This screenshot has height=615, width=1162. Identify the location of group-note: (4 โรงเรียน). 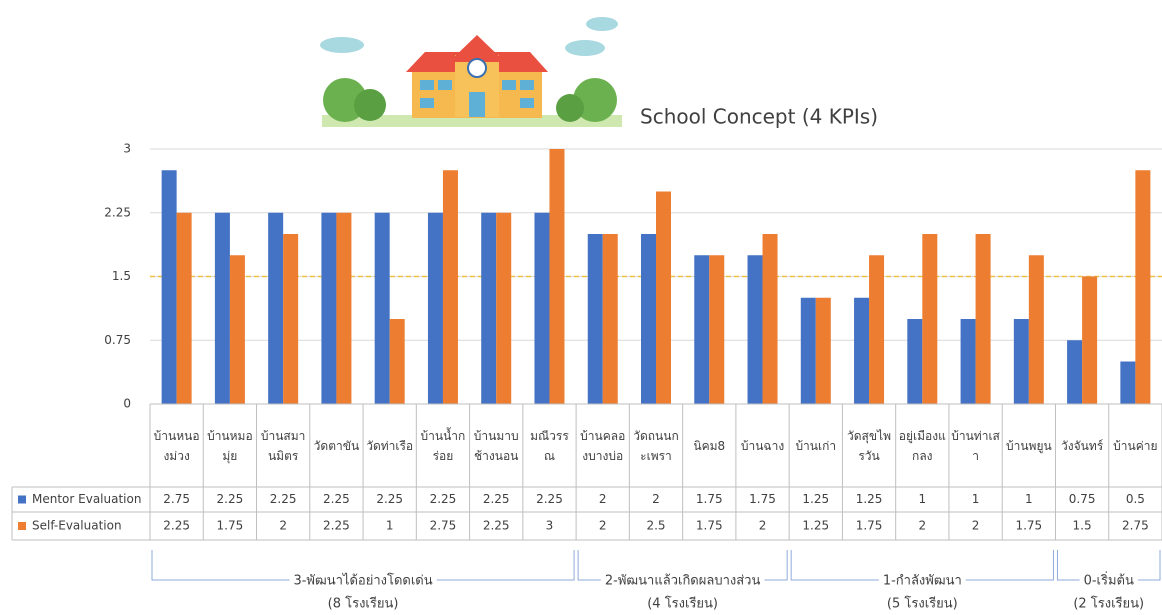
(682, 604).